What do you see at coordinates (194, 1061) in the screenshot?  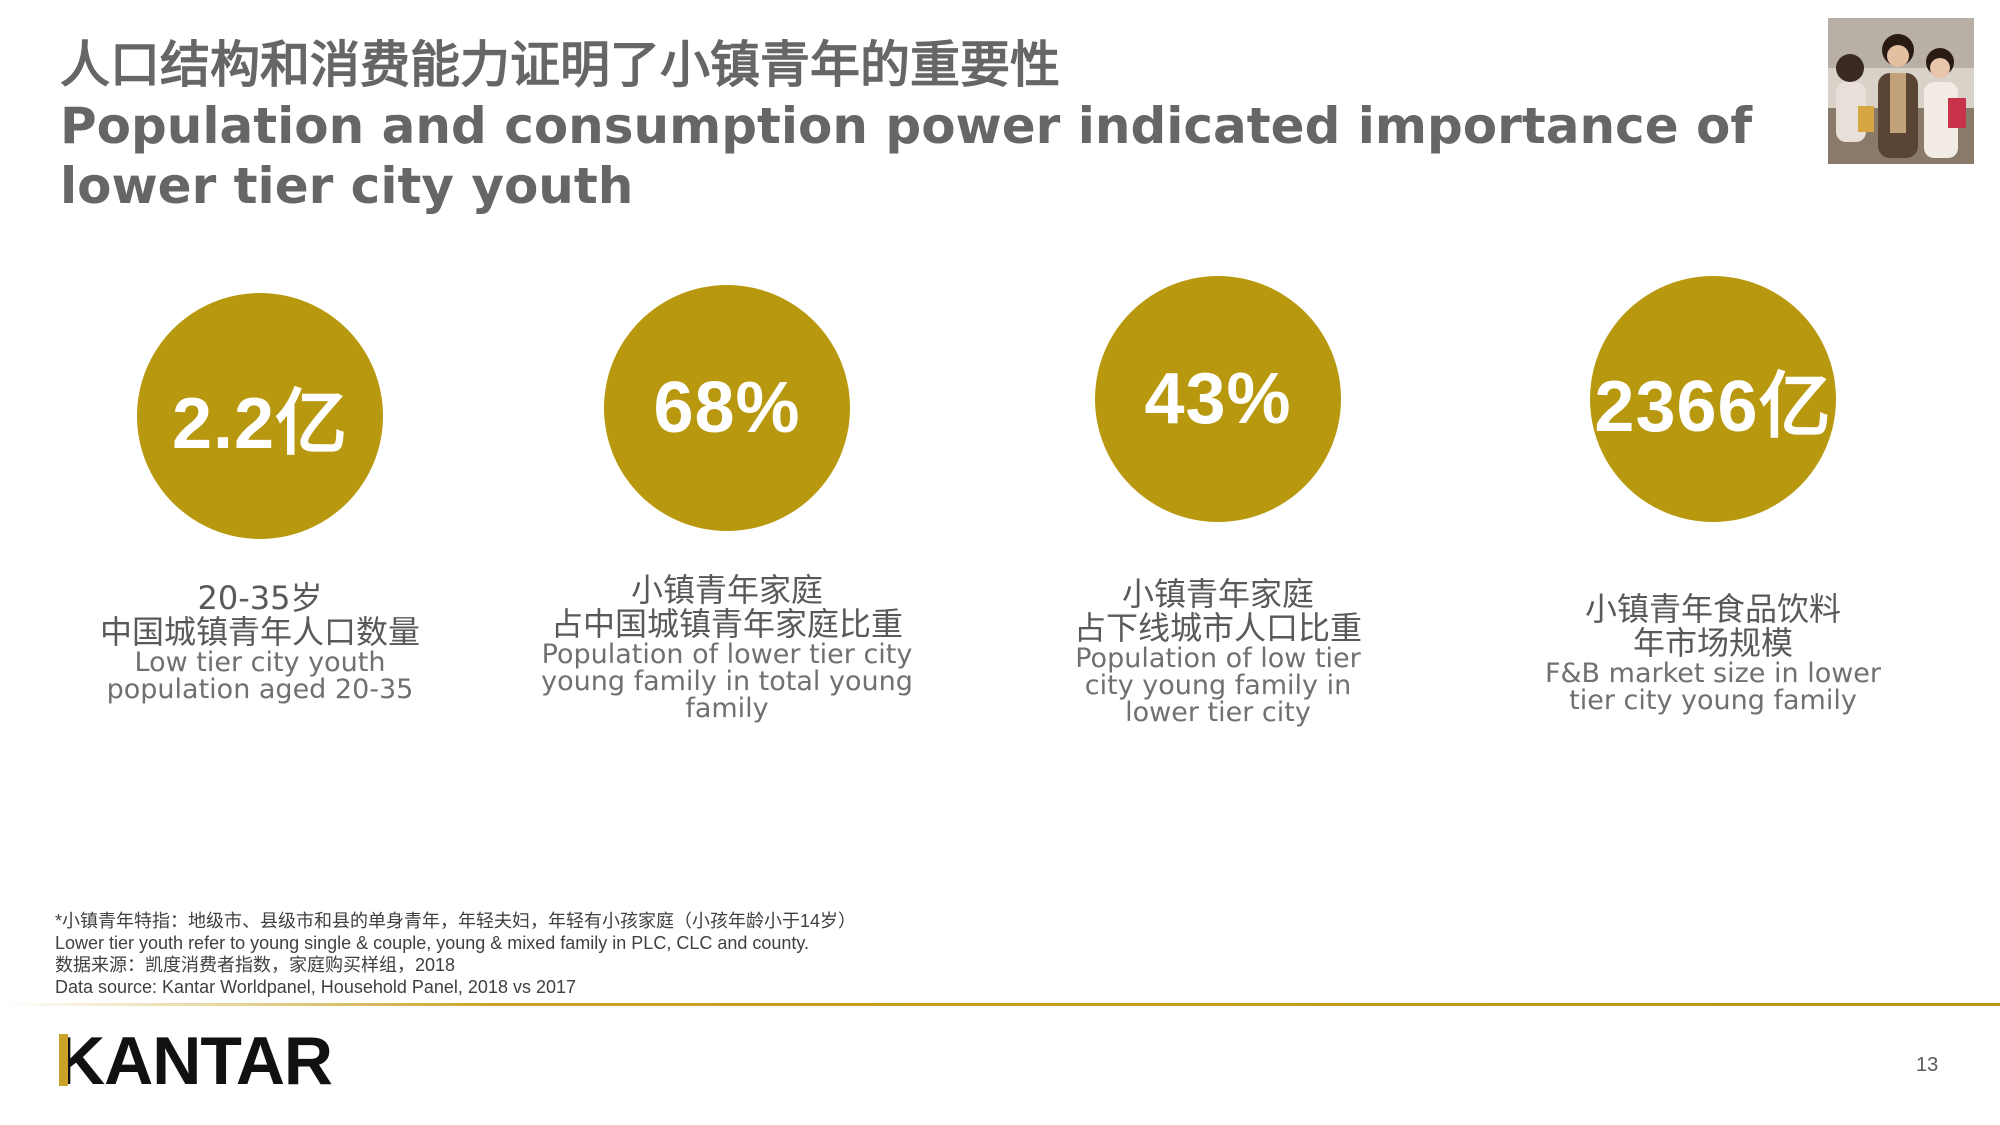 I see `kantar-logo: KANTAR` at bounding box center [194, 1061].